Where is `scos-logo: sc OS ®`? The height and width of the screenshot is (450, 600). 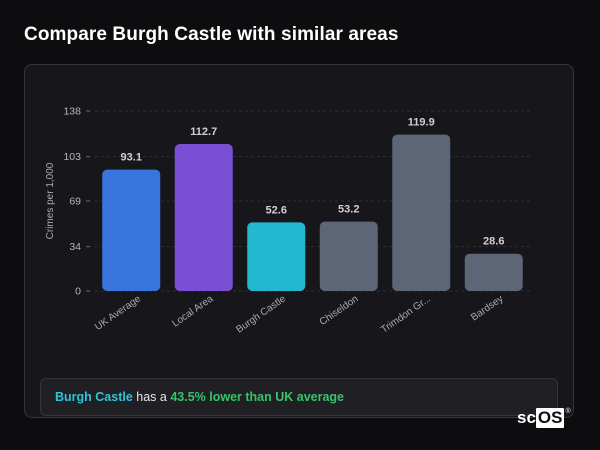 scos-logo: sc OS ® is located at coordinates (544, 419).